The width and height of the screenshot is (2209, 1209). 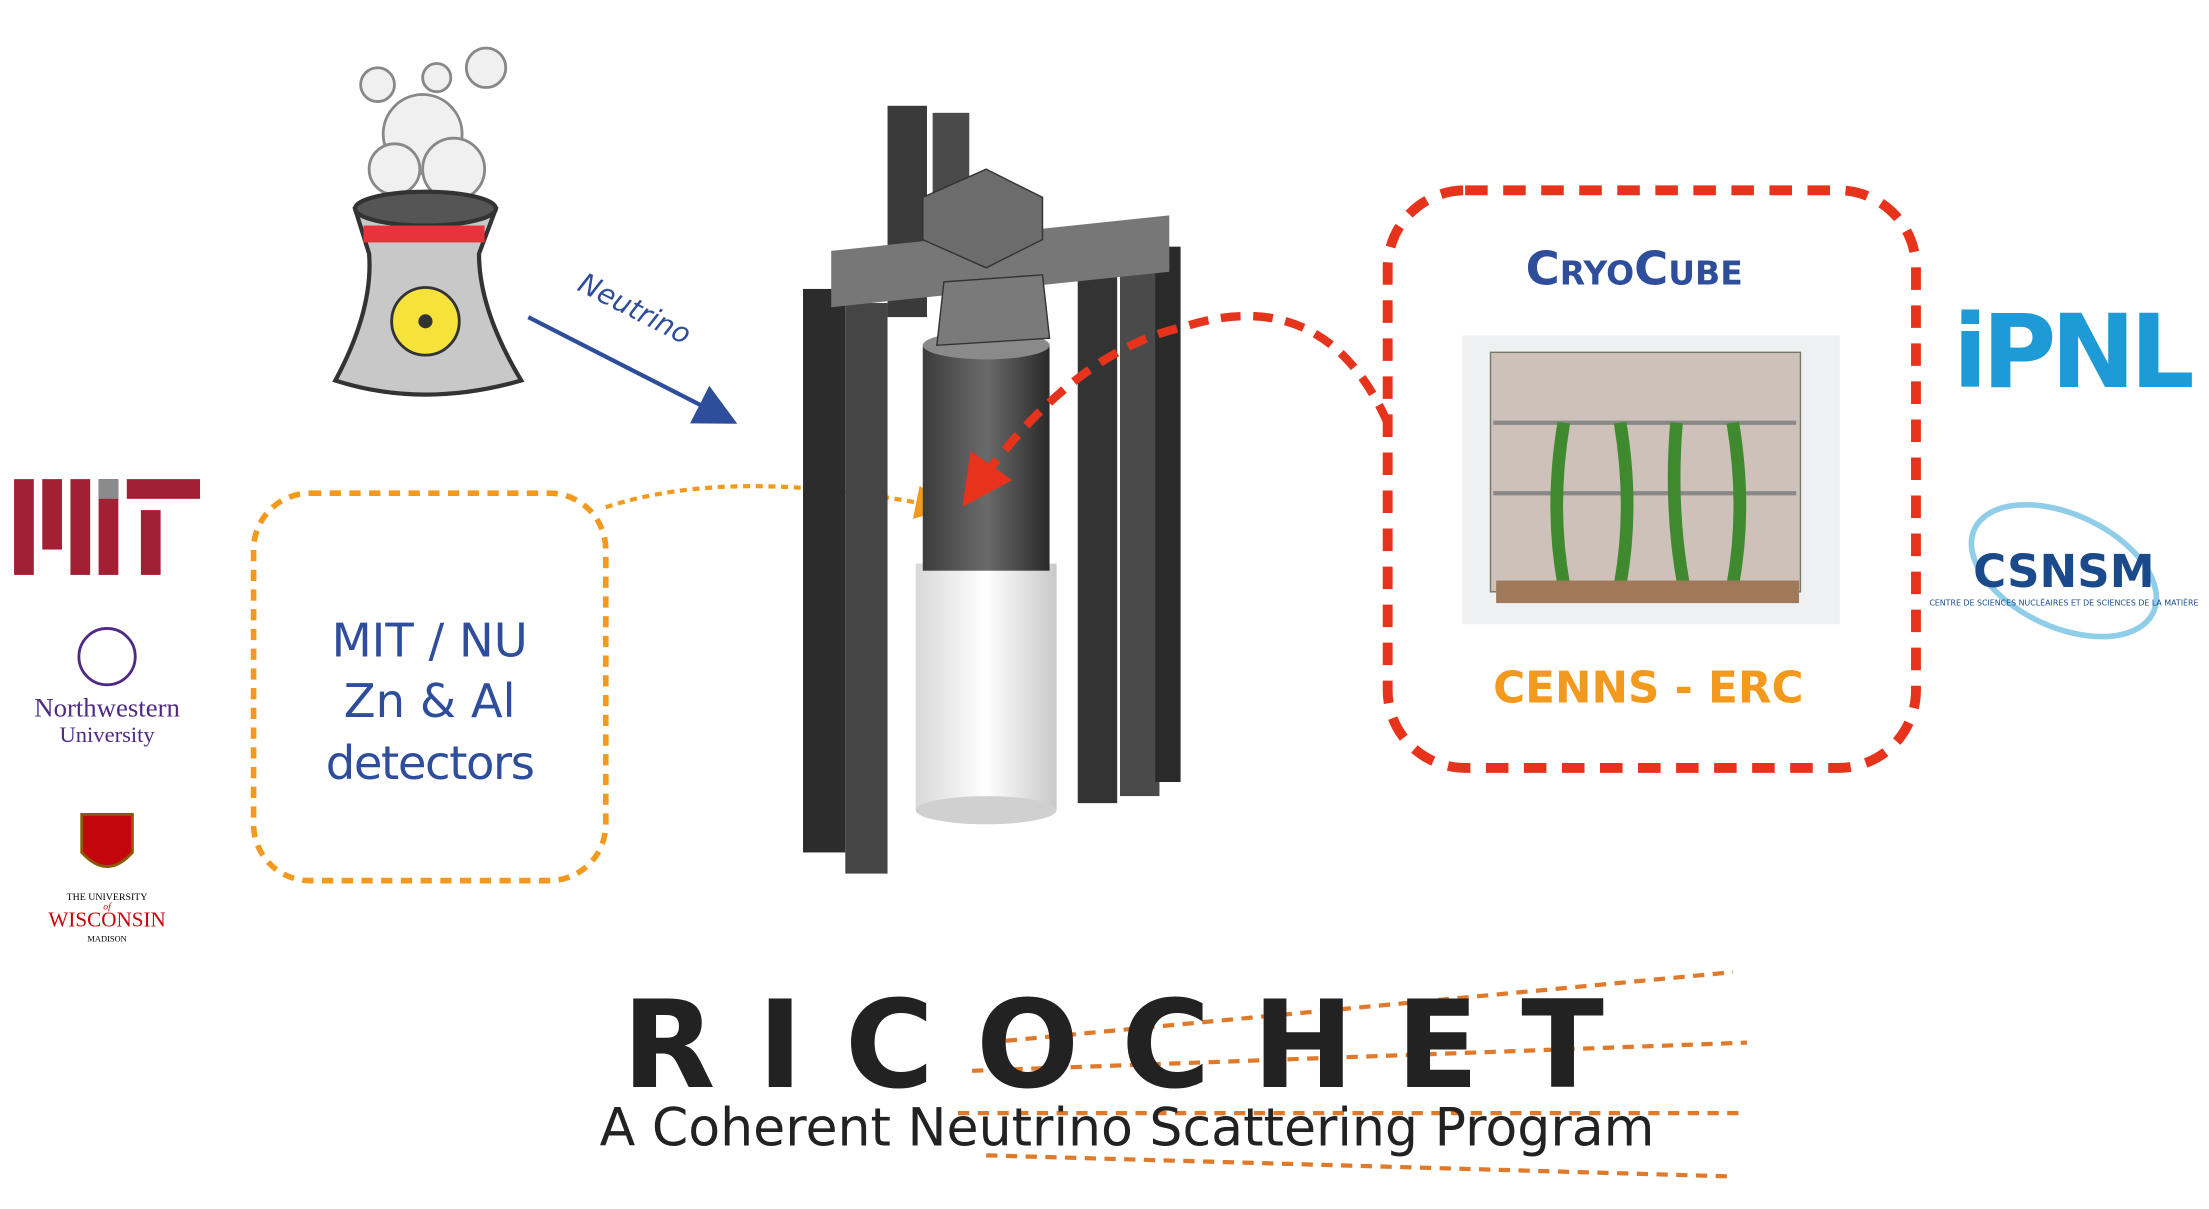 I want to click on wisconsin-name: WISCONSIN, so click(x=106, y=919).